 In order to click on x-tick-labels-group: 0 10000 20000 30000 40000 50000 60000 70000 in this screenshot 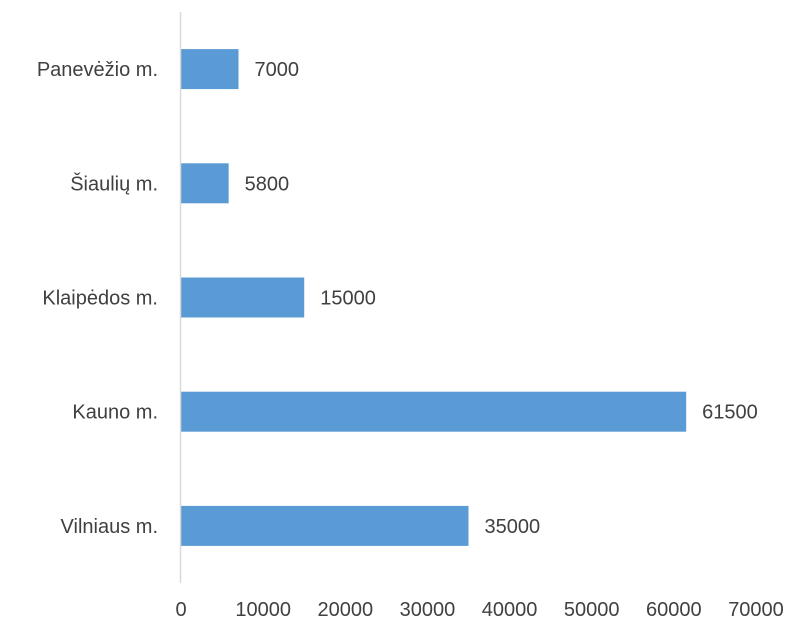, I will do `click(479, 610)`.